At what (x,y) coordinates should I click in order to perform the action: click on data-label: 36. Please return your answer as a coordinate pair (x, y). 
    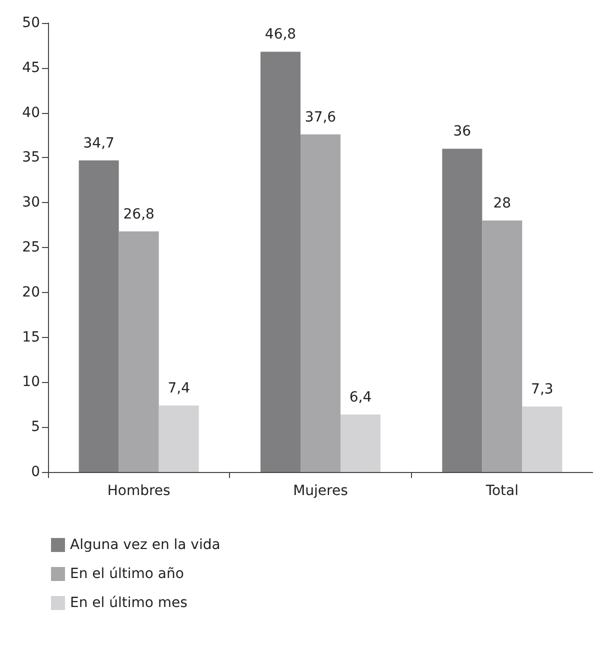
    Looking at the image, I should click on (462, 132).